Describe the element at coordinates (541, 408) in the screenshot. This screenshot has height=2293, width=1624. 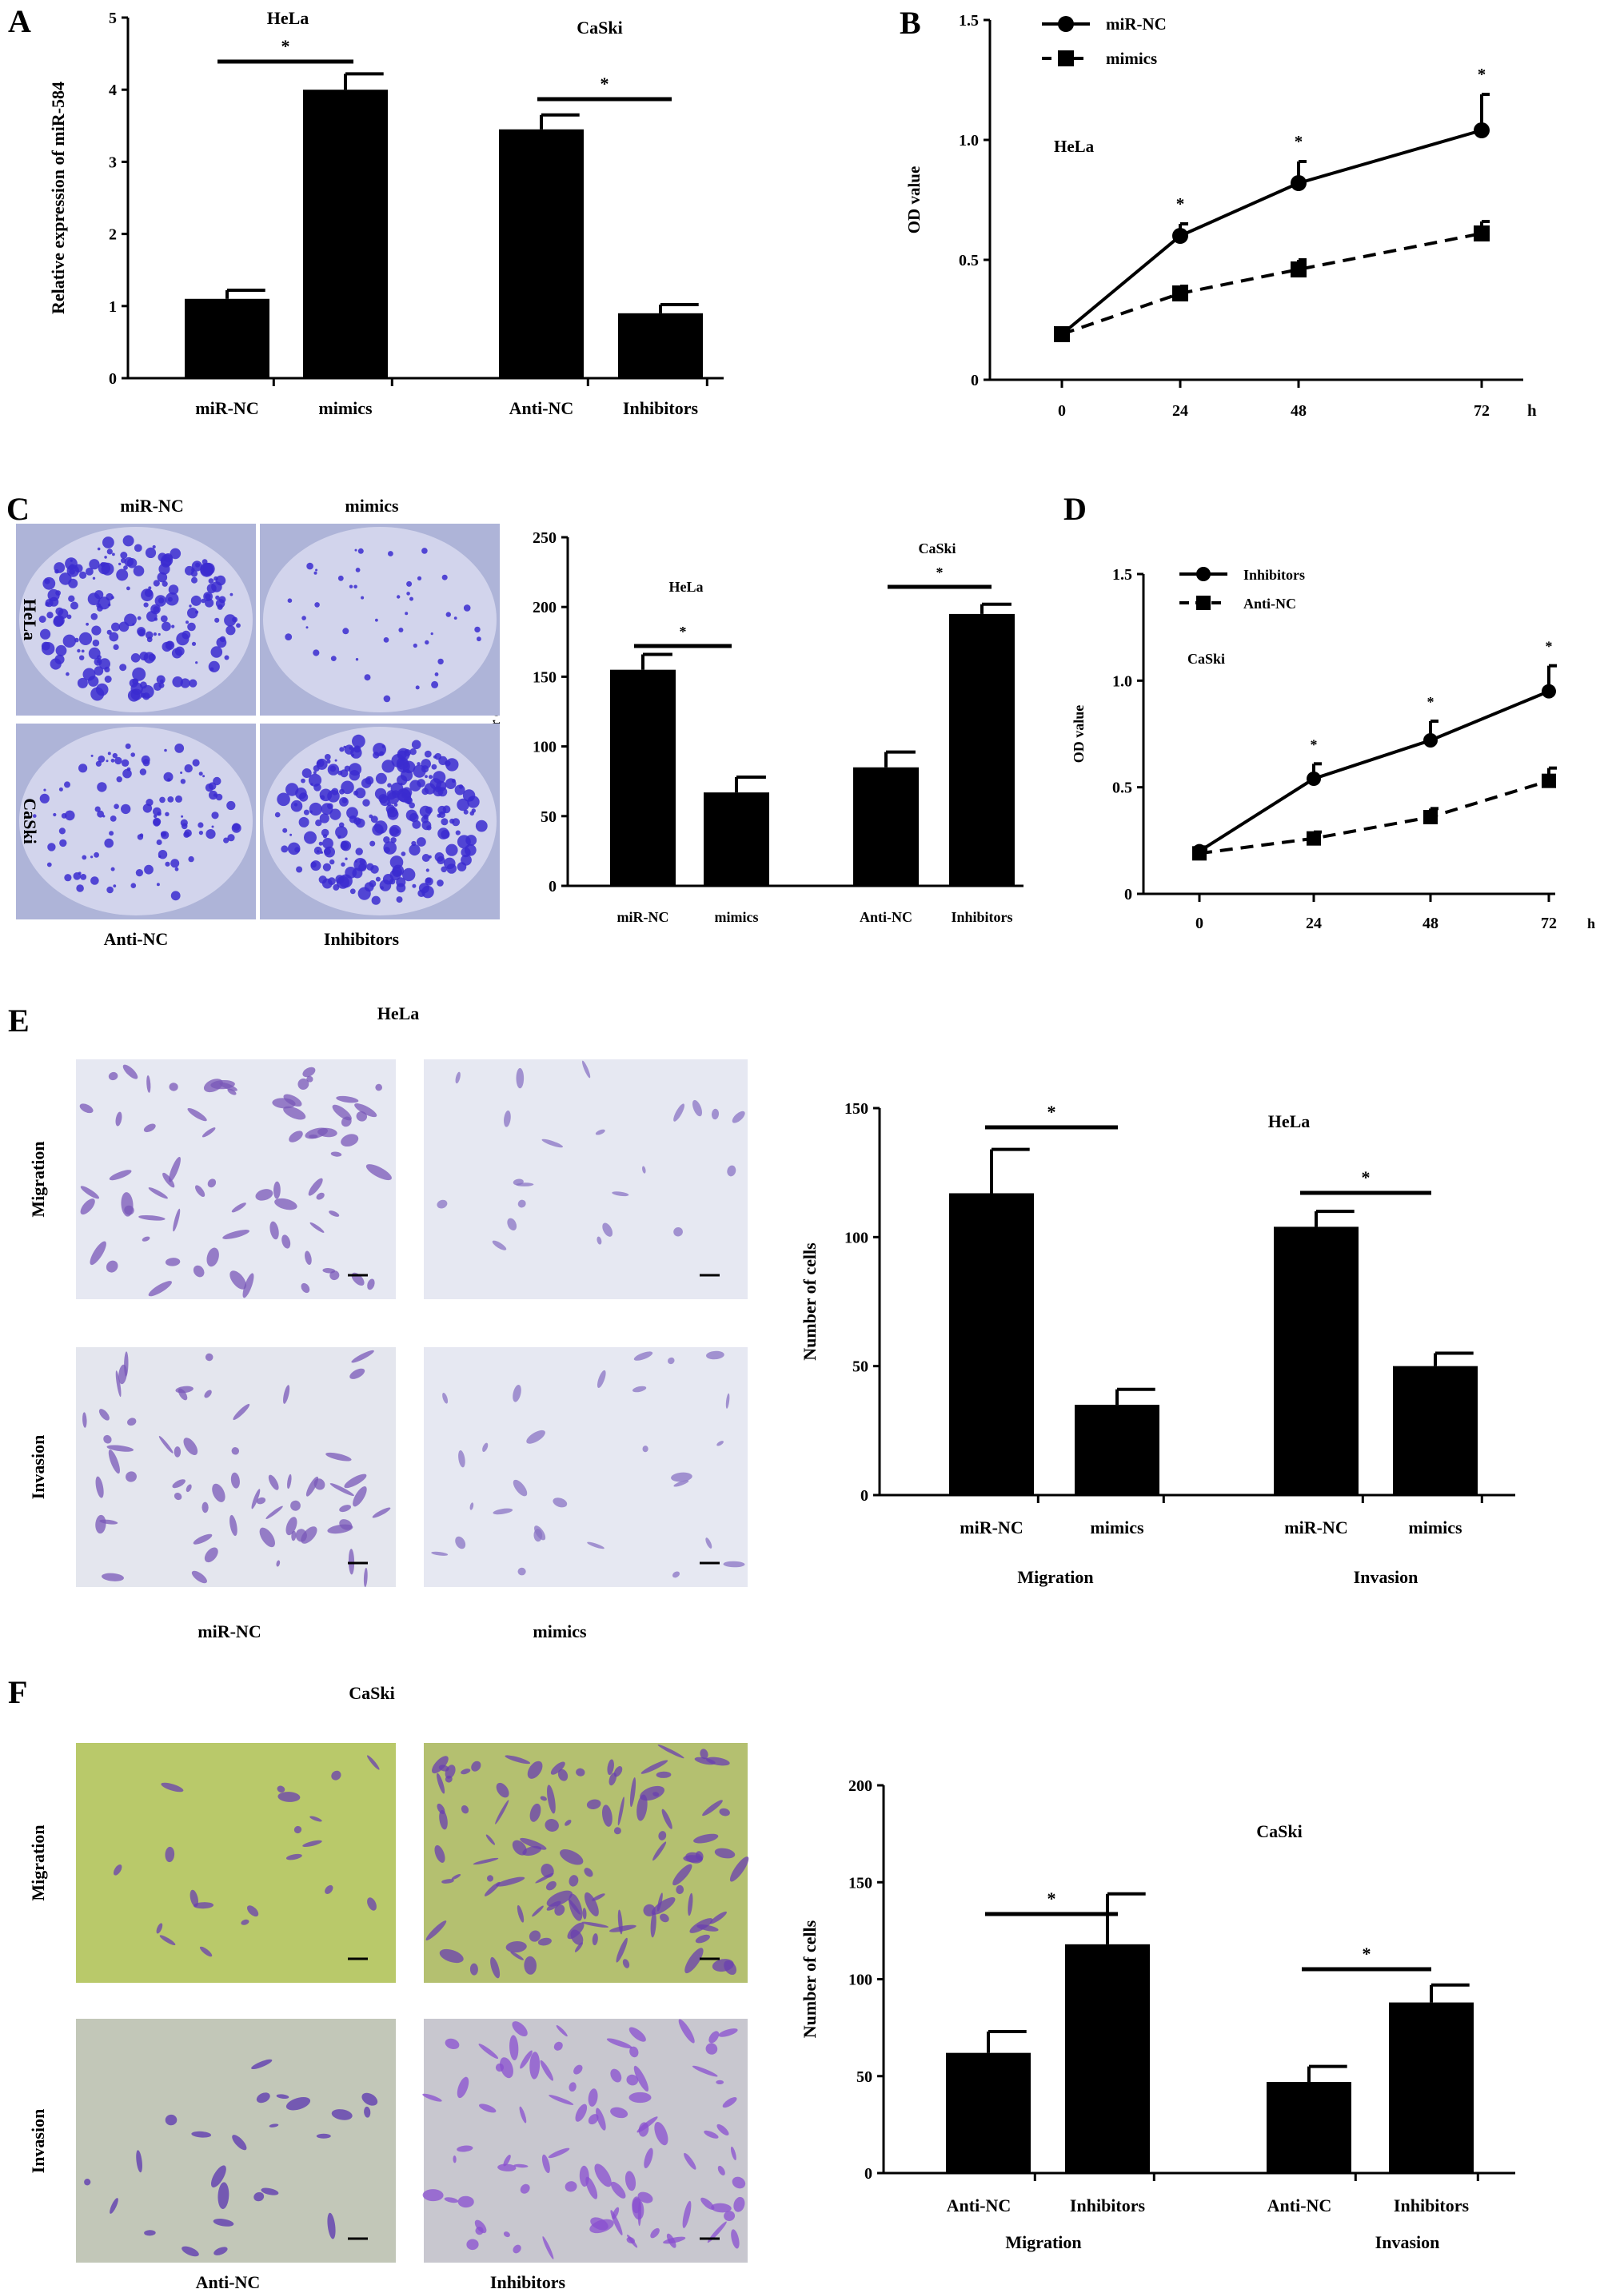
I see `category-label: Anti-NC` at that location.